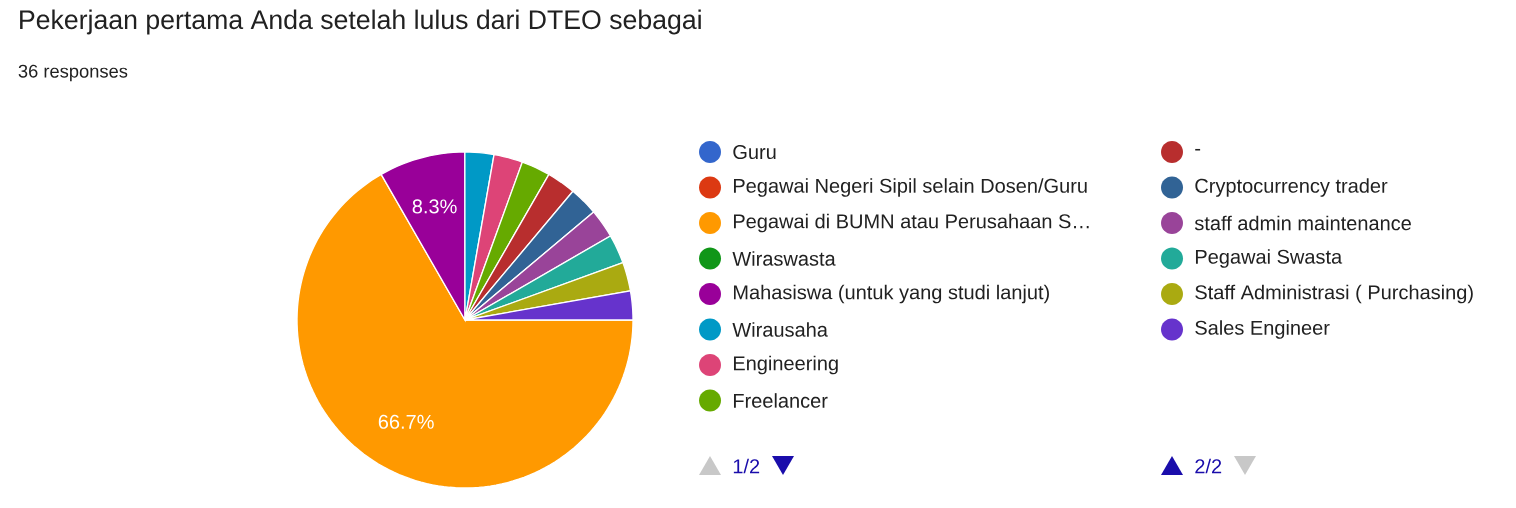  I want to click on text: 1/2, so click(746, 466).